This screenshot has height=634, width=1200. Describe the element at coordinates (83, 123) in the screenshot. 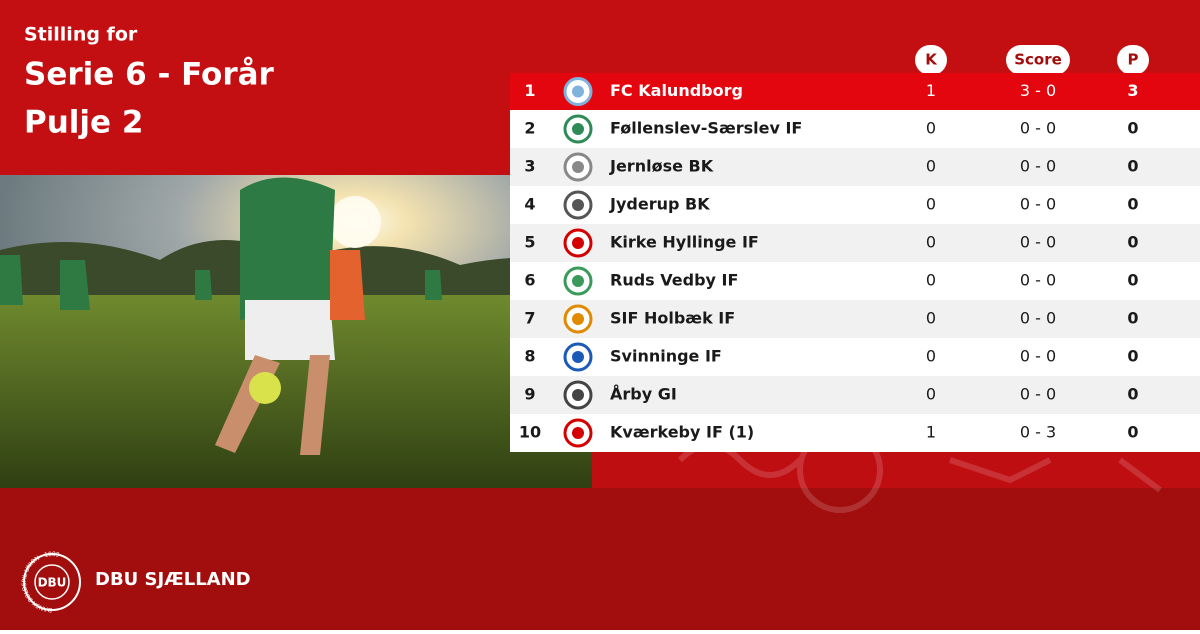

I see `title: Pulje 2` at that location.